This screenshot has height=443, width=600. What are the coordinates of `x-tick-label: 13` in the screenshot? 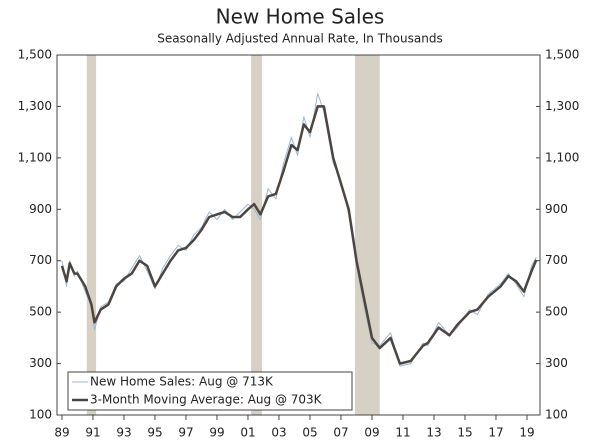 It's located at (433, 433).